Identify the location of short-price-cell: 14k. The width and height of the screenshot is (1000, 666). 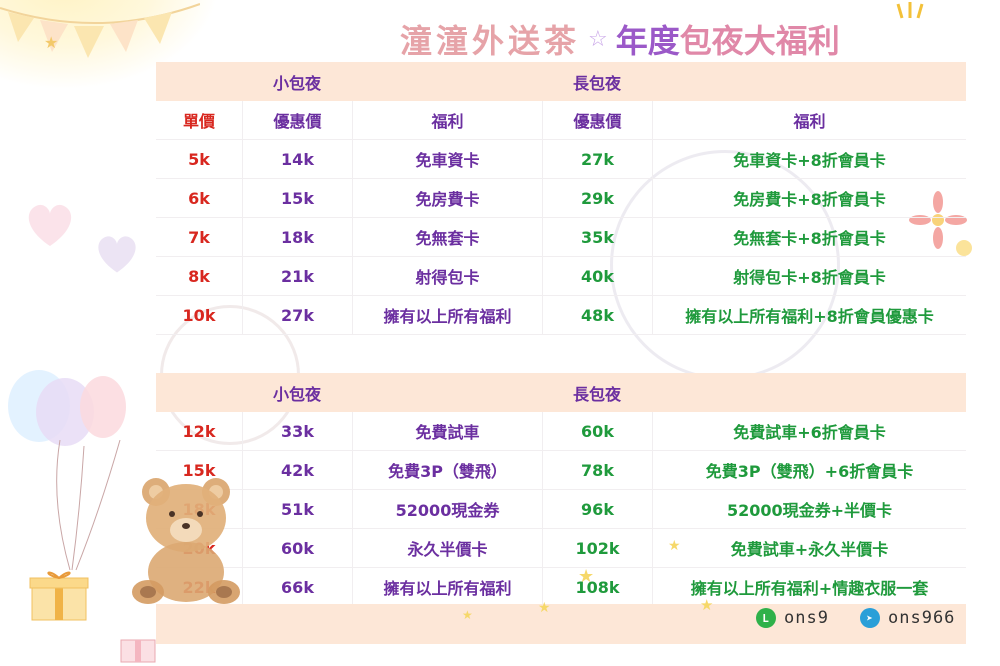
(297, 159).